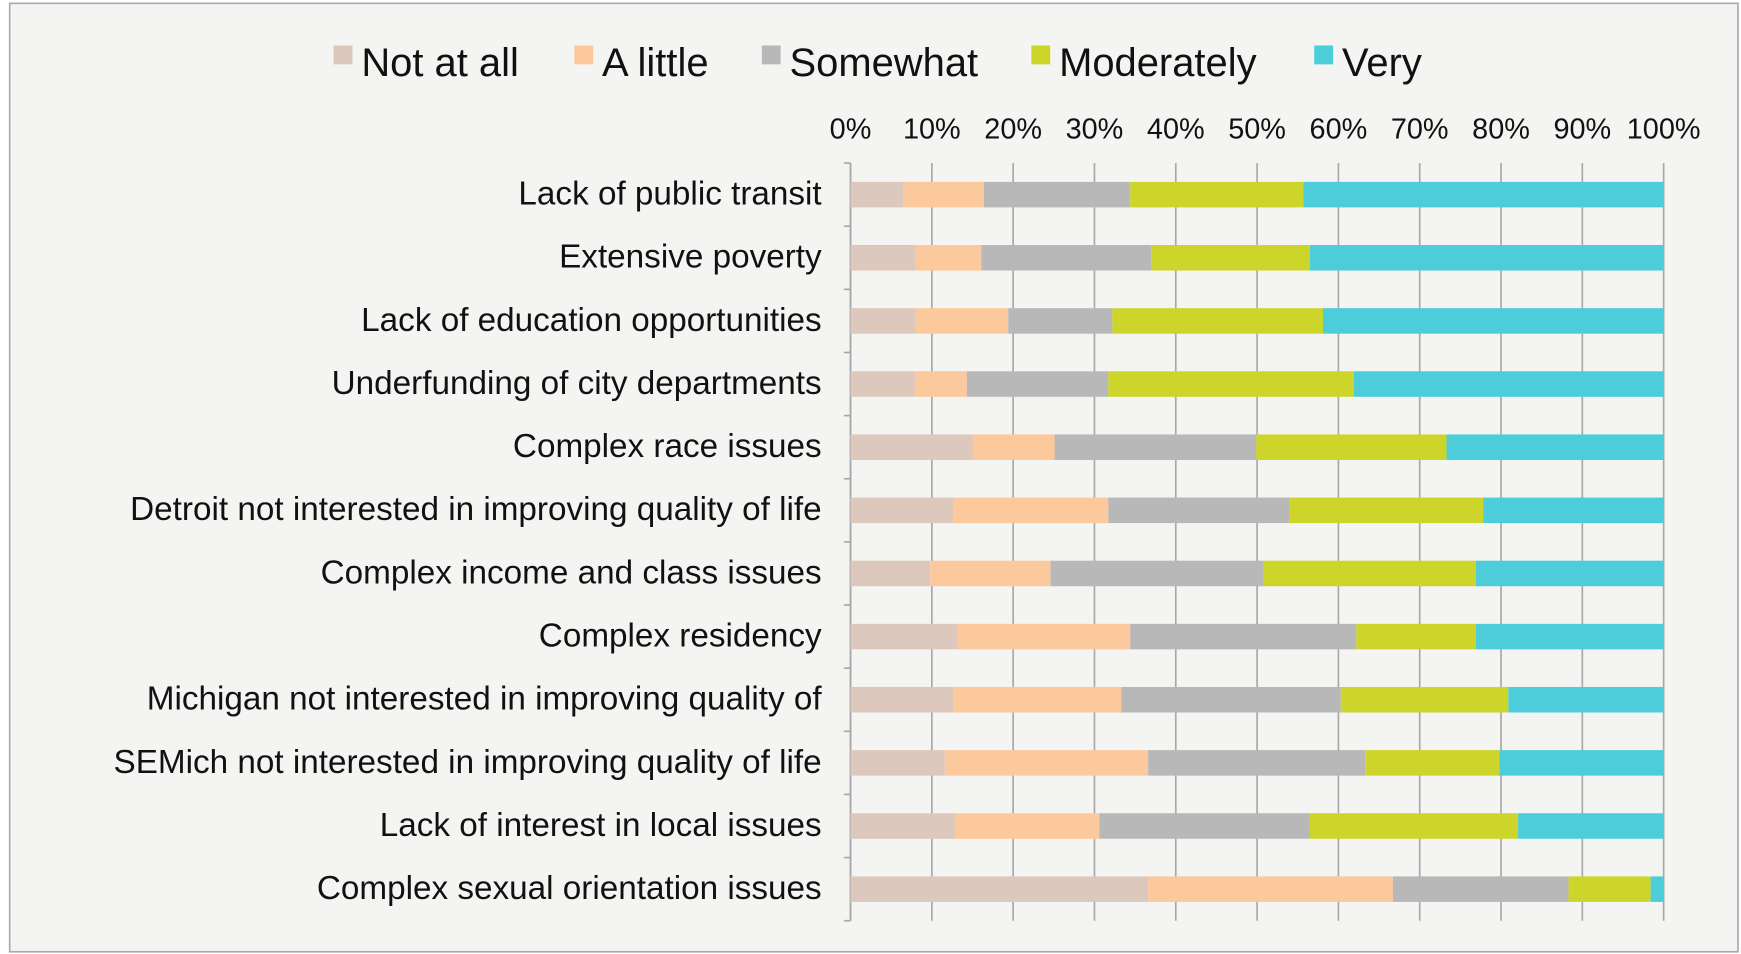 The image size is (1741, 954). What do you see at coordinates (690, 257) in the screenshot?
I see `y-tick-label: Extensive poverty` at bounding box center [690, 257].